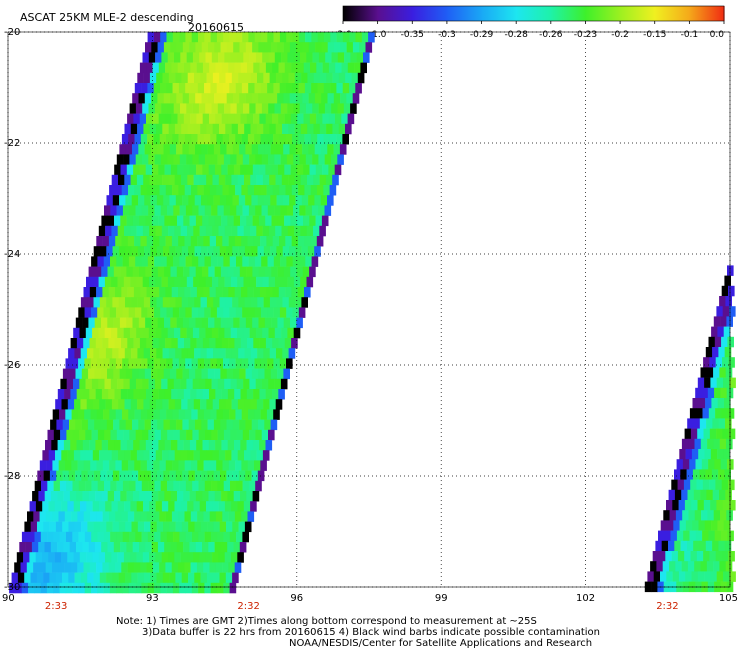  I want to click on colorbar-segment, so click(534, 13).